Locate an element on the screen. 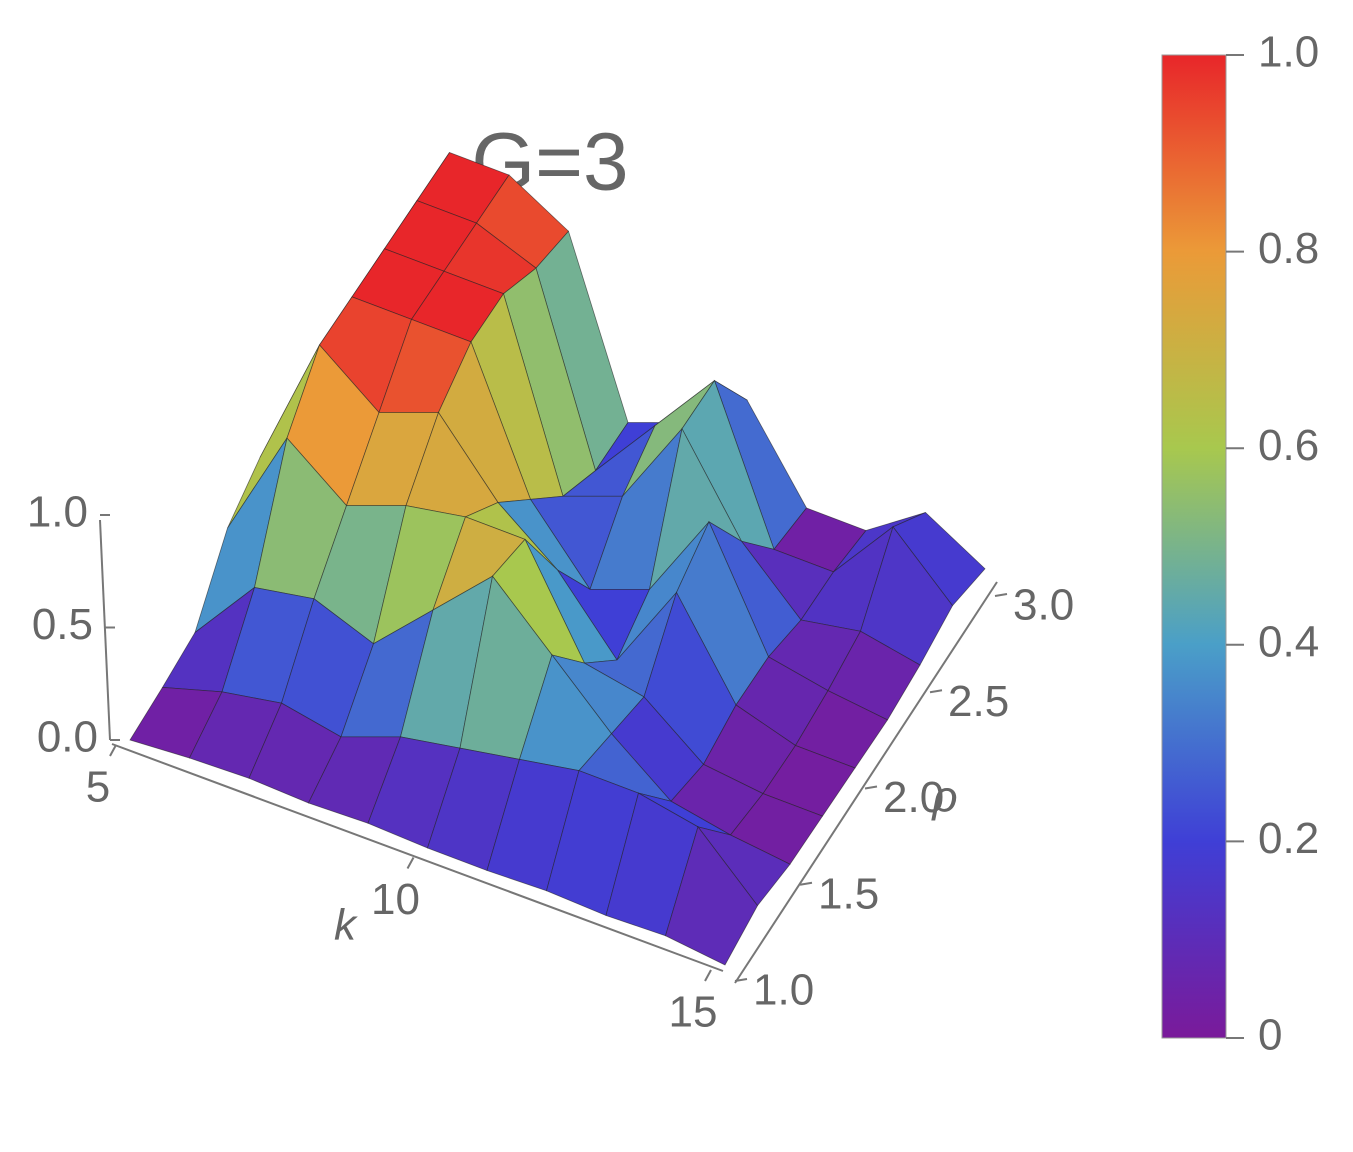 The width and height of the screenshot is (1353, 1152). z-tick-label: 0.5 is located at coordinates (62, 624).